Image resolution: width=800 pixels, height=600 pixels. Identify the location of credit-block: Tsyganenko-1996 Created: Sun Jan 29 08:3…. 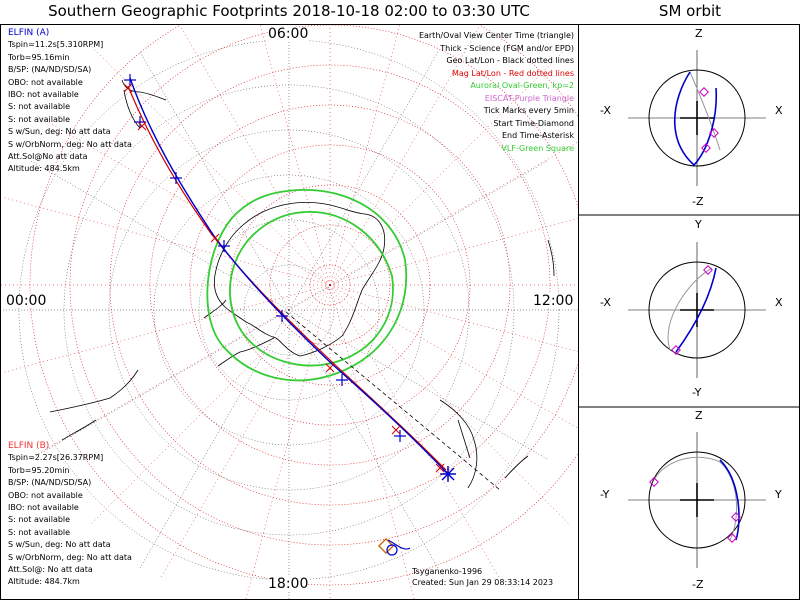
(482, 577).